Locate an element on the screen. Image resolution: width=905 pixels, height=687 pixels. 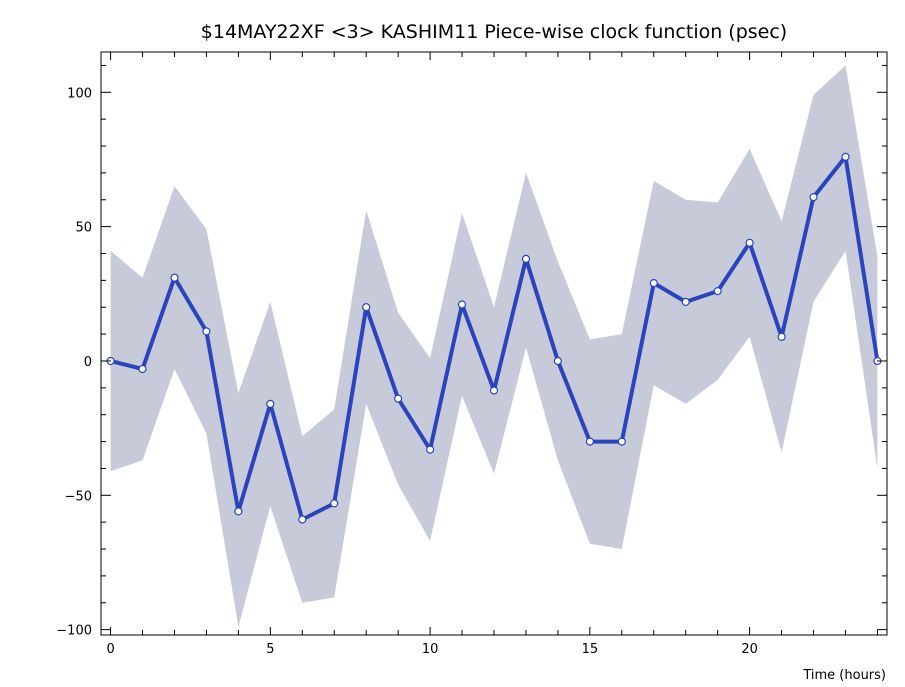
x-tick-label: 0 is located at coordinates (110, 649).